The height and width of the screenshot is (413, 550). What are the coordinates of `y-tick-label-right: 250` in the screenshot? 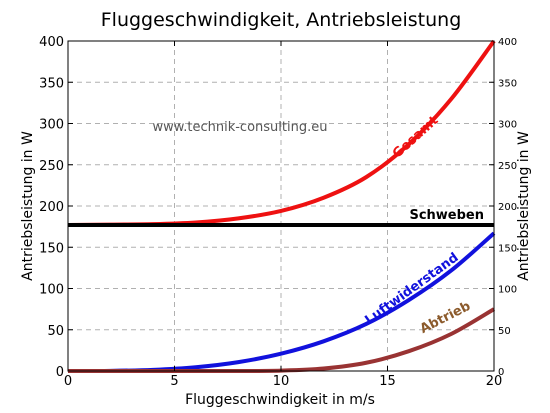 It's located at (507, 166).